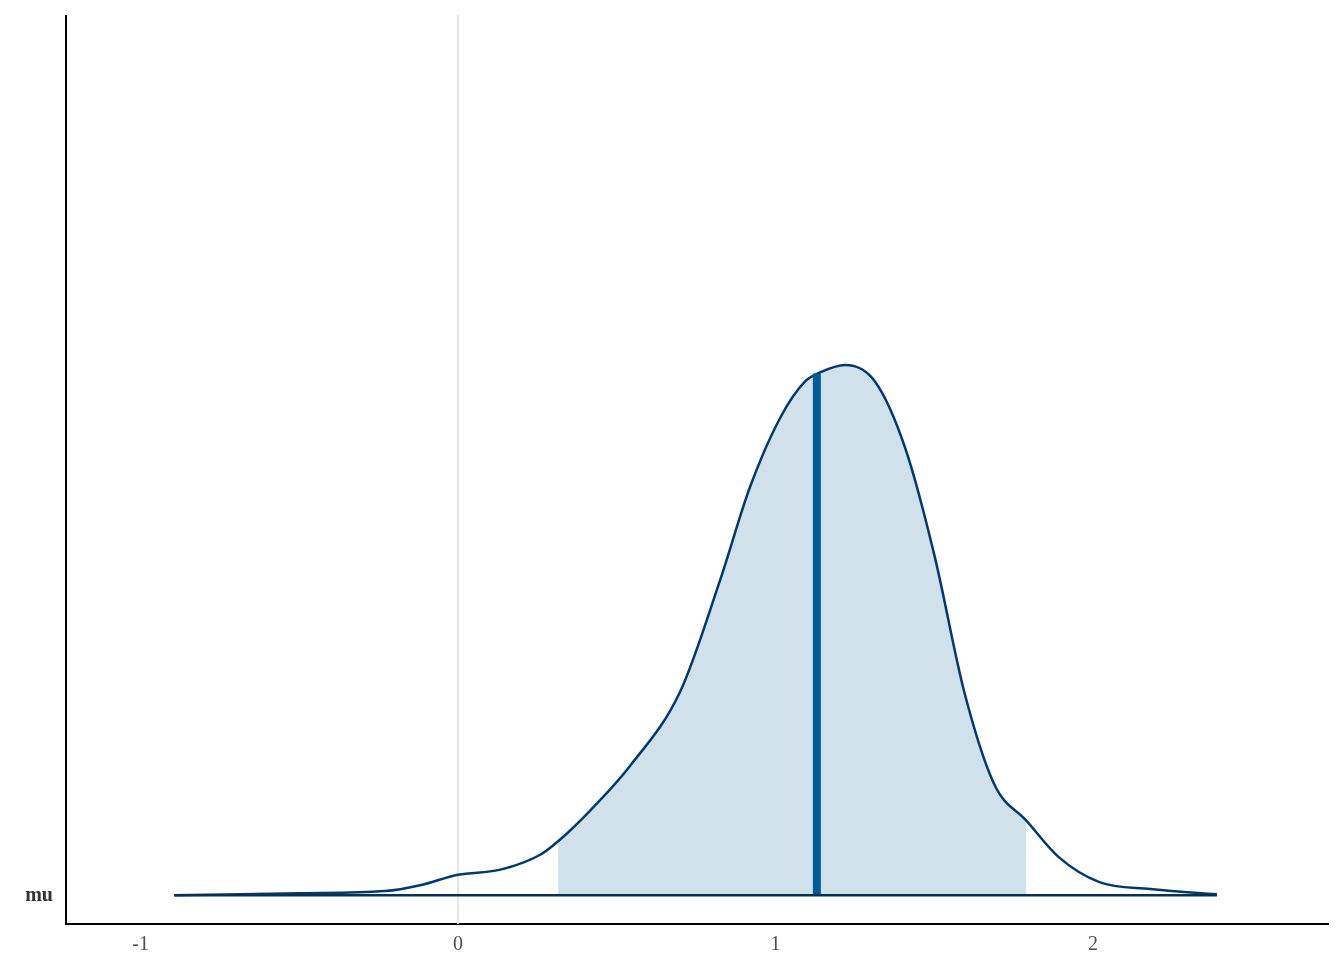 This screenshot has width=1344, height=960. Describe the element at coordinates (458, 943) in the screenshot. I see `x-tick-label: 0` at that location.